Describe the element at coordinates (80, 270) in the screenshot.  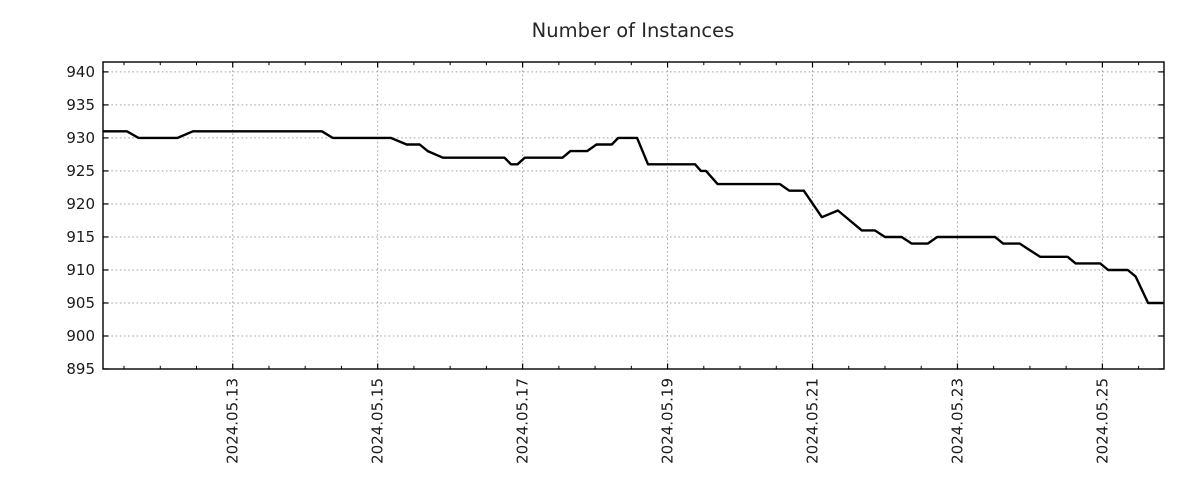
I see `y-tick-label: 910` at that location.